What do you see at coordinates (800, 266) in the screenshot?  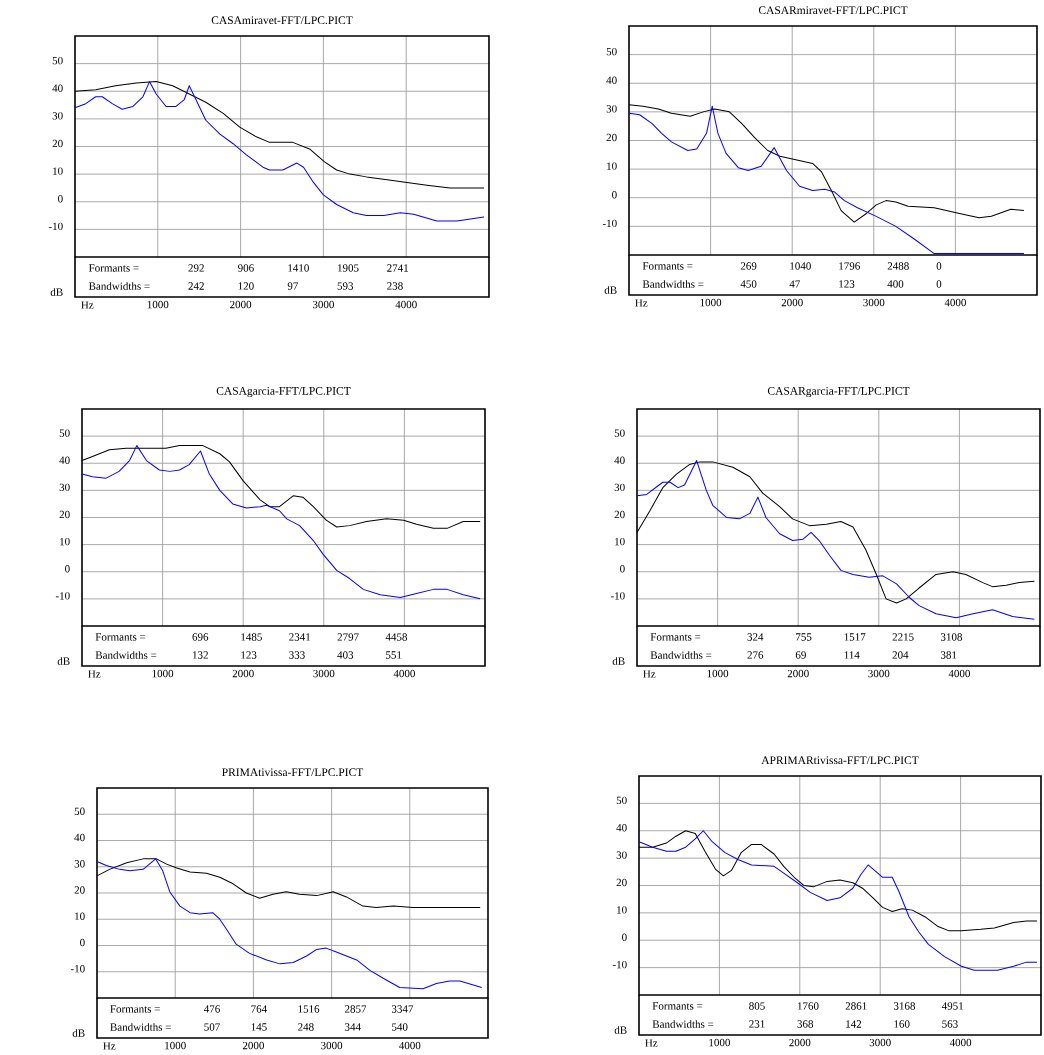 I see `text: 1040` at bounding box center [800, 266].